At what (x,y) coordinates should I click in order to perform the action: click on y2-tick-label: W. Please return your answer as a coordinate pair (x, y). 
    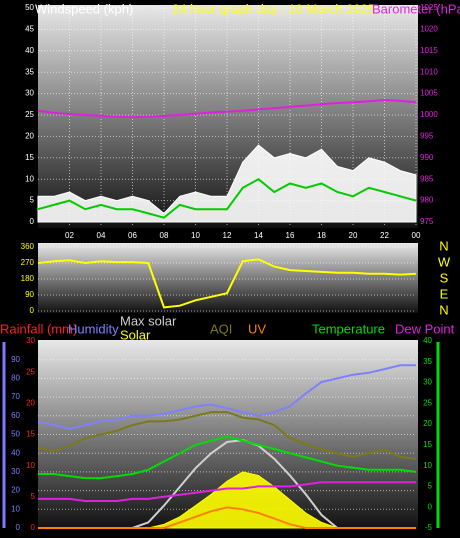
    Looking at the image, I should click on (444, 261).